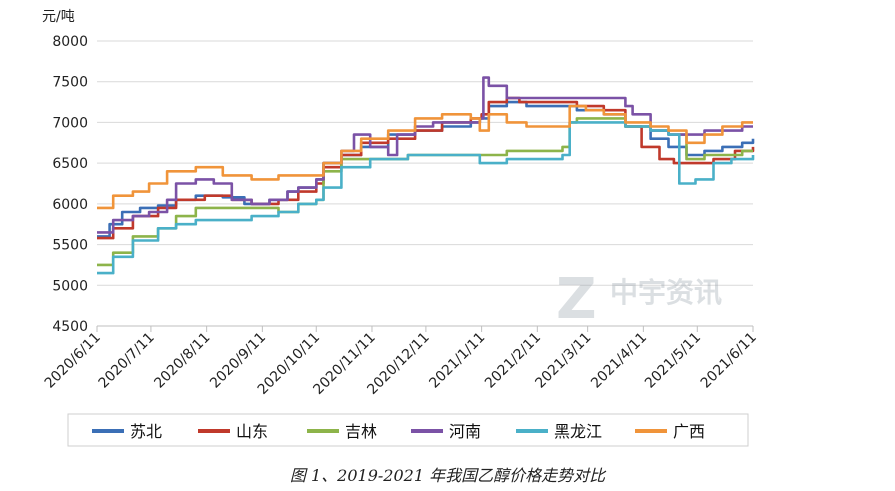  I want to click on x-tick-label: 2021/4/11, so click(619, 361).